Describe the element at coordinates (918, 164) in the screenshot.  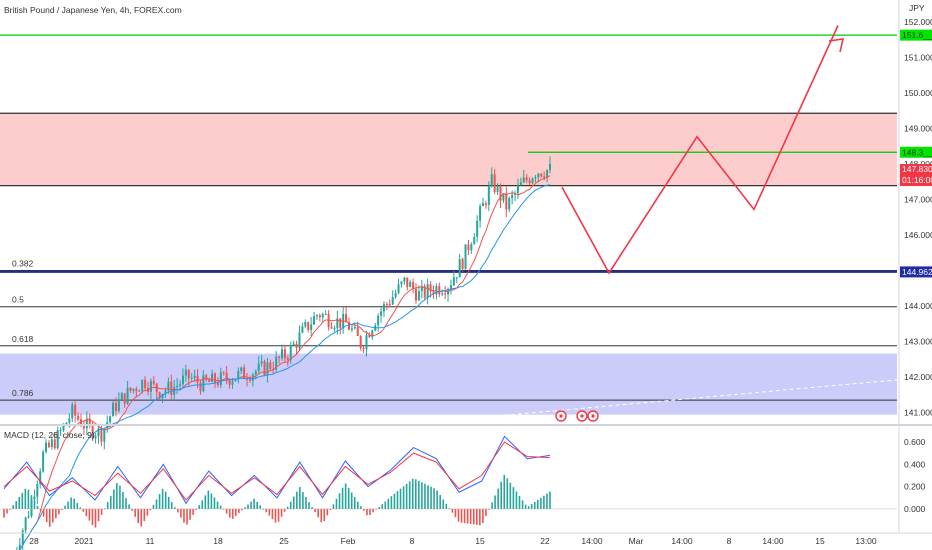
I see `price-tick-148.000: 148.000` at that location.